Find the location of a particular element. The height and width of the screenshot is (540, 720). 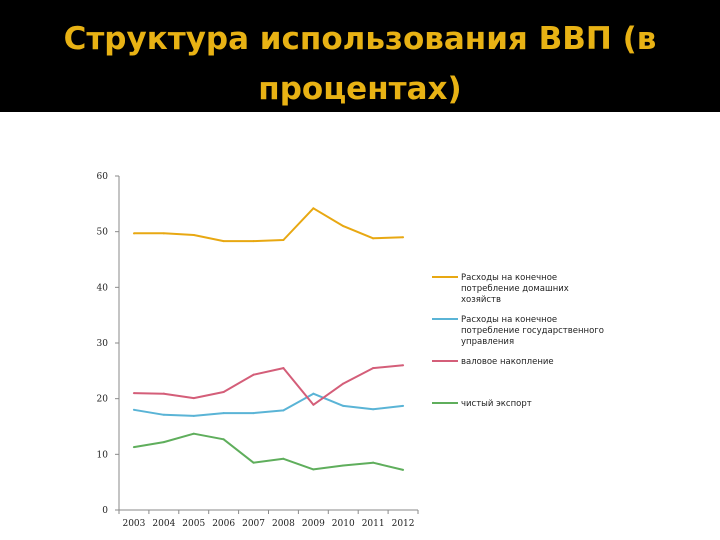

y-tick-label: 50 is located at coordinates (103, 233).